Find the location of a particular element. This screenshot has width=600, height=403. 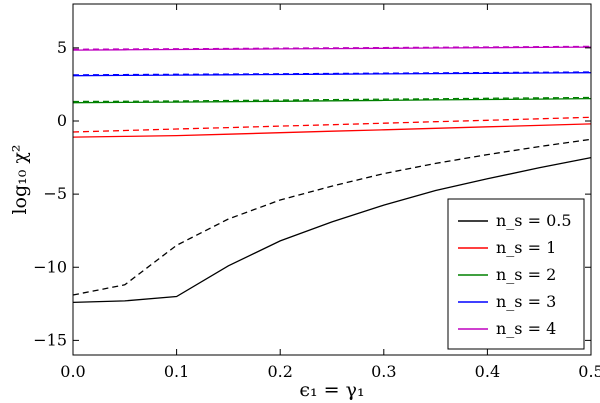

x-tick-label: 0.0 is located at coordinates (72, 371).